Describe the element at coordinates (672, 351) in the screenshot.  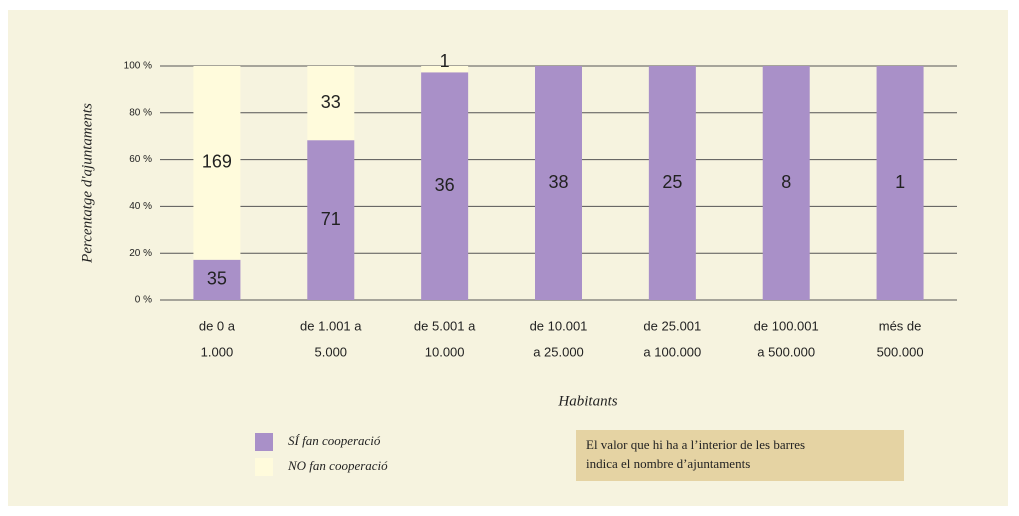
I see `x-tick-label: a 100.000` at that location.